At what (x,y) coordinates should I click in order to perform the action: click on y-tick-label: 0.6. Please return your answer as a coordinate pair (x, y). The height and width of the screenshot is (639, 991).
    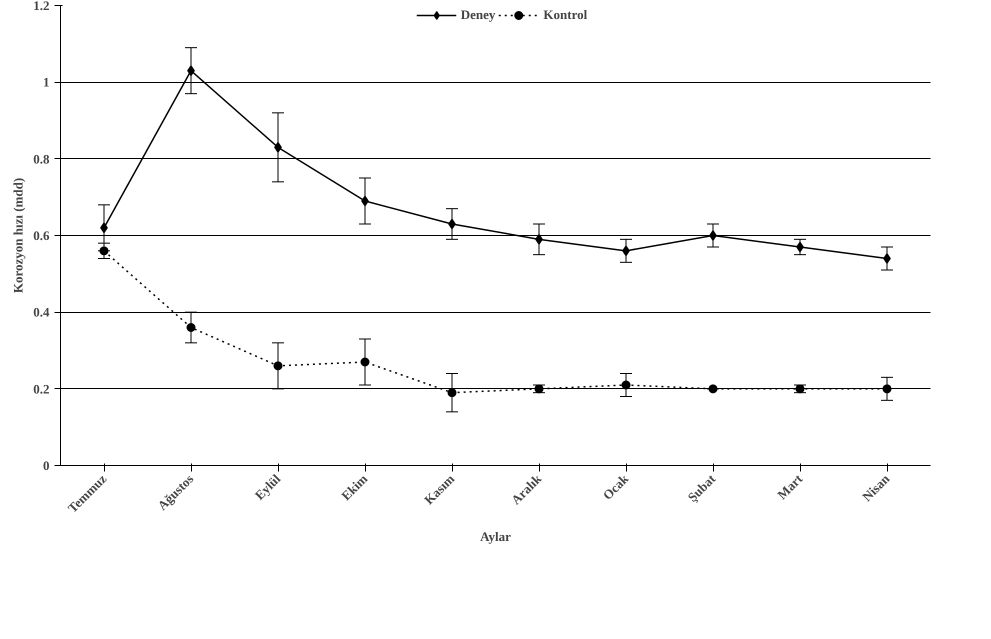
    Looking at the image, I should click on (41, 235).